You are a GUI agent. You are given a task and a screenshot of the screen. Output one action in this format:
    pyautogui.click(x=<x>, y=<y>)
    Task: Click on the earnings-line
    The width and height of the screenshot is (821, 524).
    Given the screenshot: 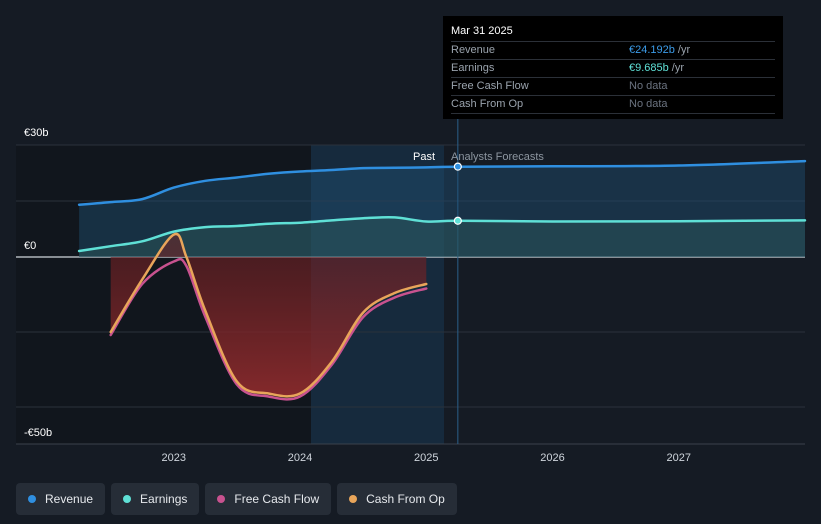 What is the action you would take?
    pyautogui.click(x=442, y=234)
    